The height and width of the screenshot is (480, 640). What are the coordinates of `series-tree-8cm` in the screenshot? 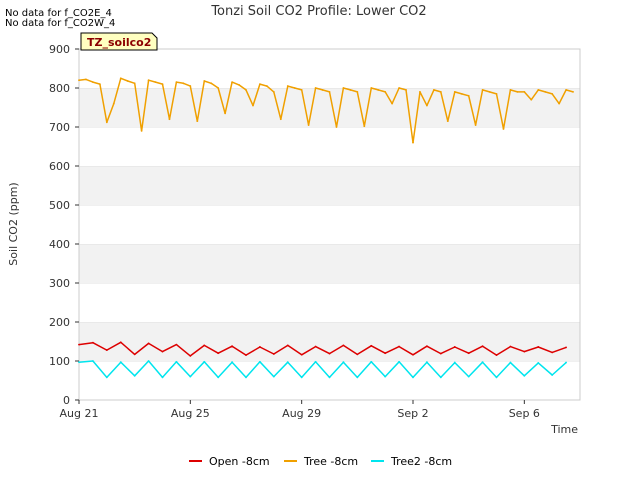 It's located at (326, 110).